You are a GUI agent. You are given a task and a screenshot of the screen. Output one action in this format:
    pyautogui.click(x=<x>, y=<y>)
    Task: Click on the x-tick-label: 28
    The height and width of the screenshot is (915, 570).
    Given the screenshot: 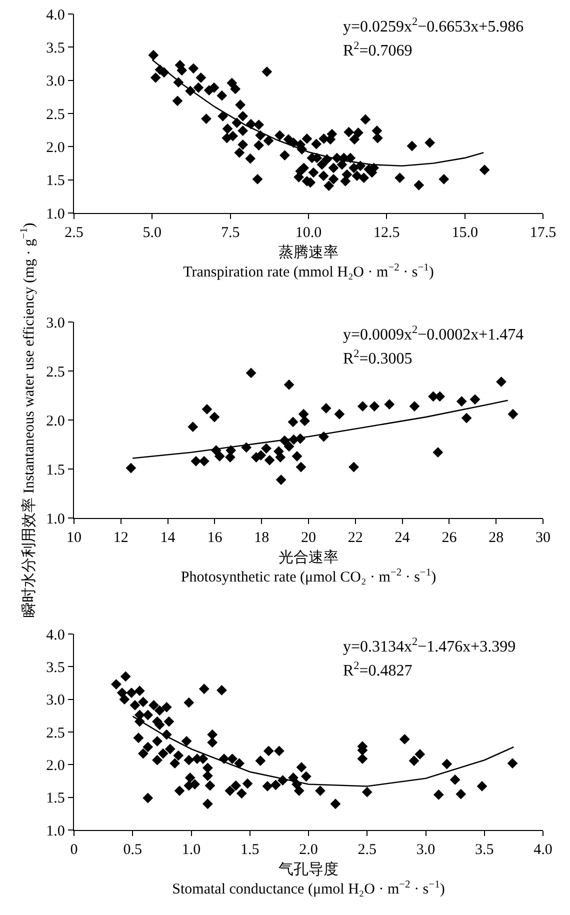 What is the action you would take?
    pyautogui.click(x=496, y=538)
    